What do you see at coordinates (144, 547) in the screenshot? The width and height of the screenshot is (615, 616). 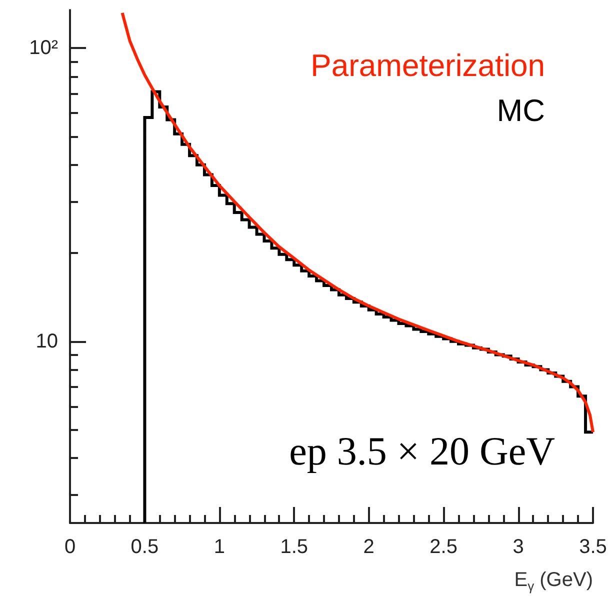 I see `x-tick-label: 0.5` at bounding box center [144, 547].